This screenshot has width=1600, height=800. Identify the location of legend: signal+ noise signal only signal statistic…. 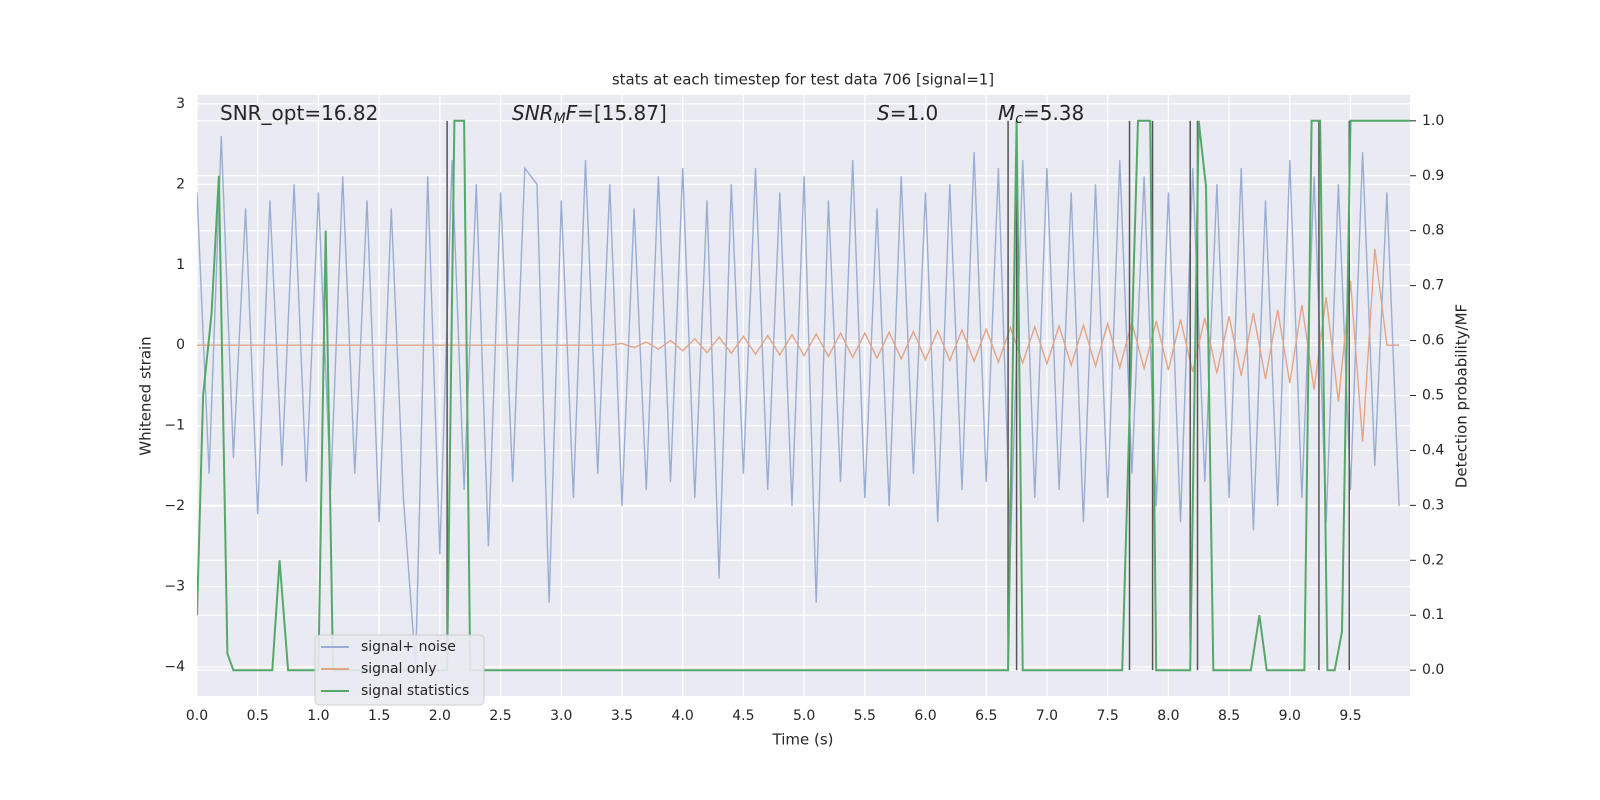
(399, 670).